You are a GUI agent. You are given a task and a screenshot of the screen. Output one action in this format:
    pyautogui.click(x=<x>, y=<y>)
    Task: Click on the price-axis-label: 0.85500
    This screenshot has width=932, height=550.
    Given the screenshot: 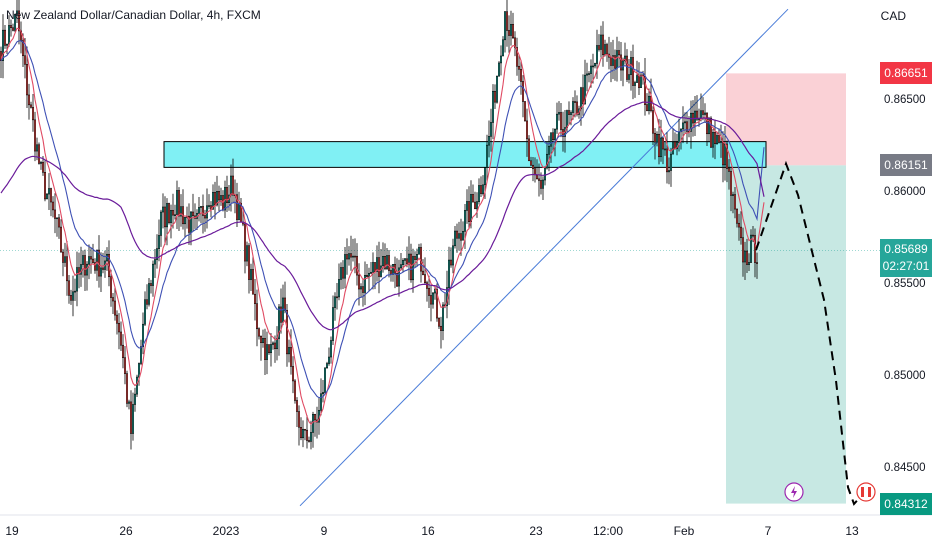 What is the action you would take?
    pyautogui.click(x=905, y=284)
    